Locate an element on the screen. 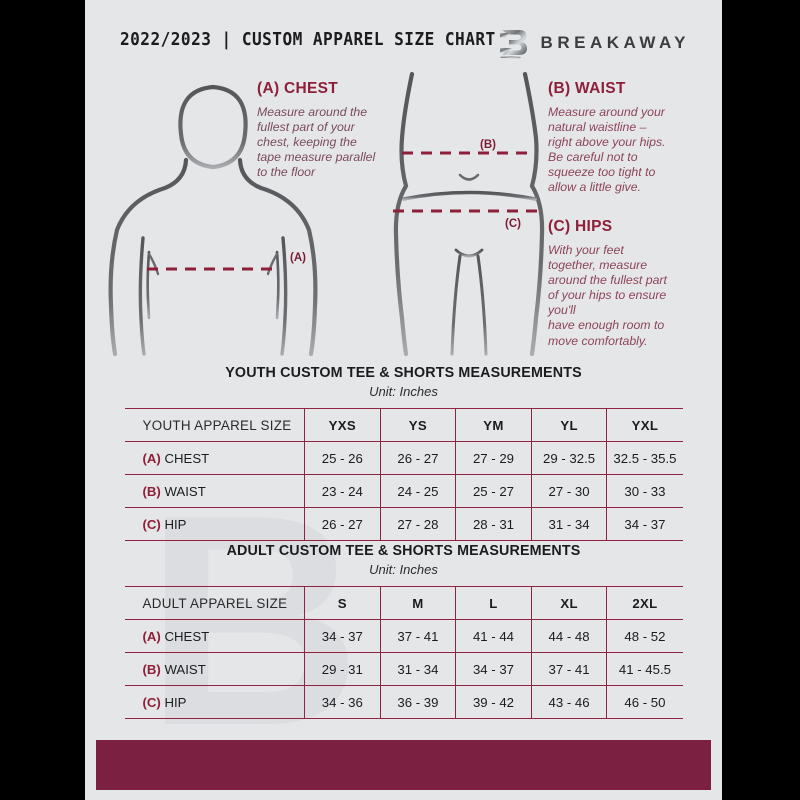  youth-row-label: (B) WAIST is located at coordinates (214, 491).